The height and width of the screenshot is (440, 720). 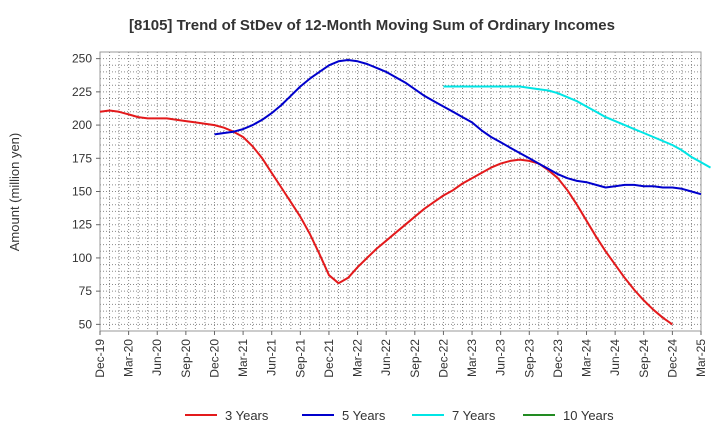 What do you see at coordinates (82, 92) in the screenshot?
I see `y-tick-label: 225` at bounding box center [82, 92].